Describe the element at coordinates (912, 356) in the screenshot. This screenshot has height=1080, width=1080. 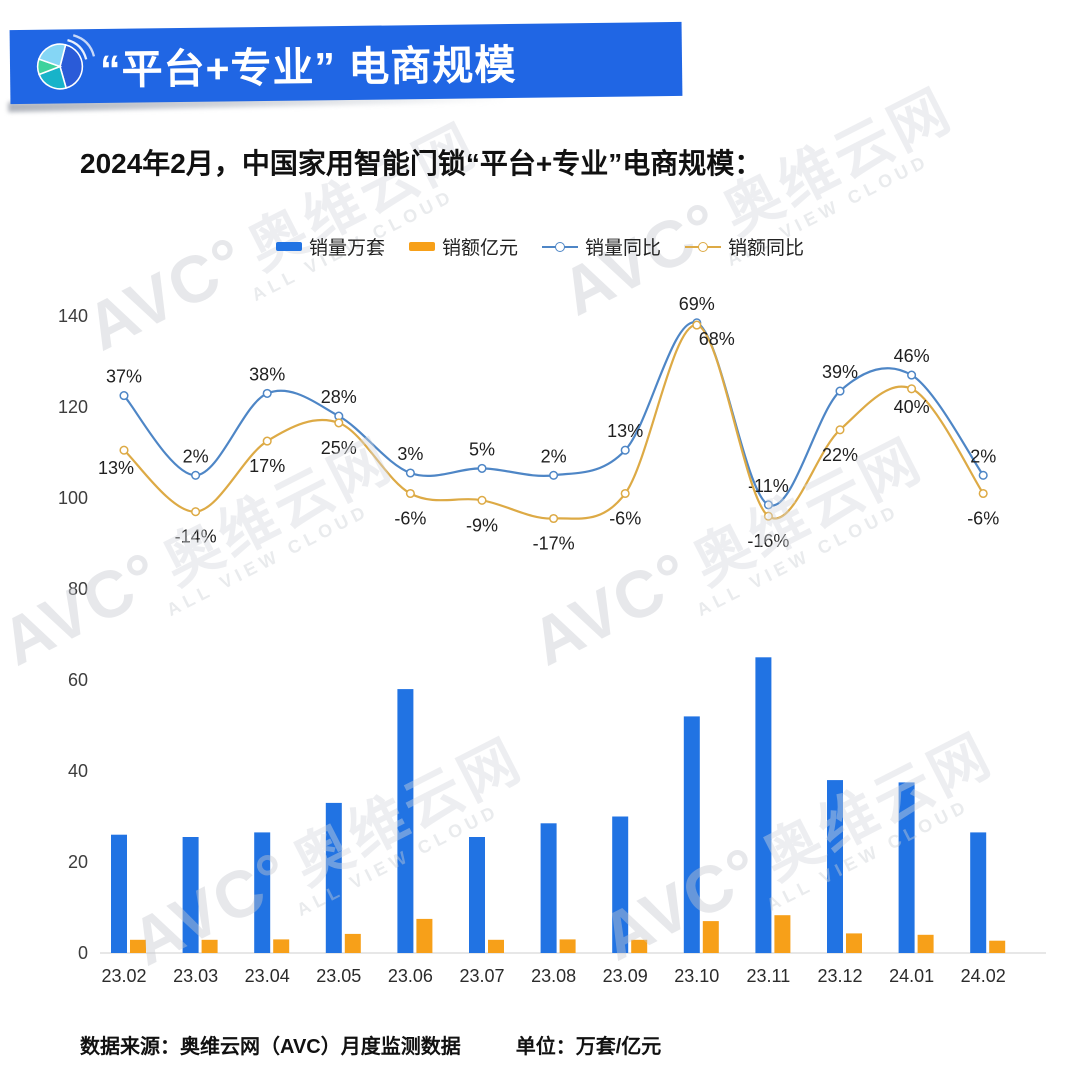
I see `data-label-销量同比: 46%` at that location.